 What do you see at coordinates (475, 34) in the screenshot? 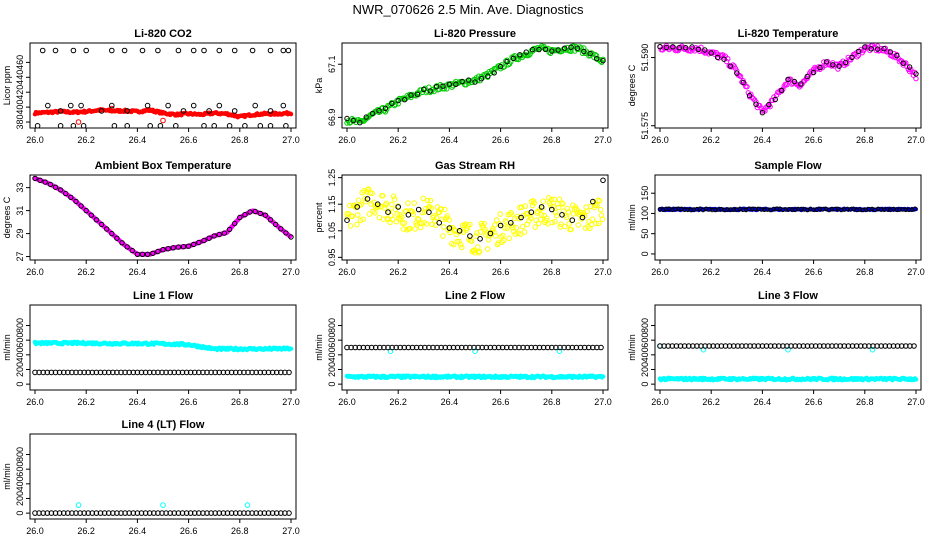
I see `panel-title: Li-820 Pressure` at bounding box center [475, 34].